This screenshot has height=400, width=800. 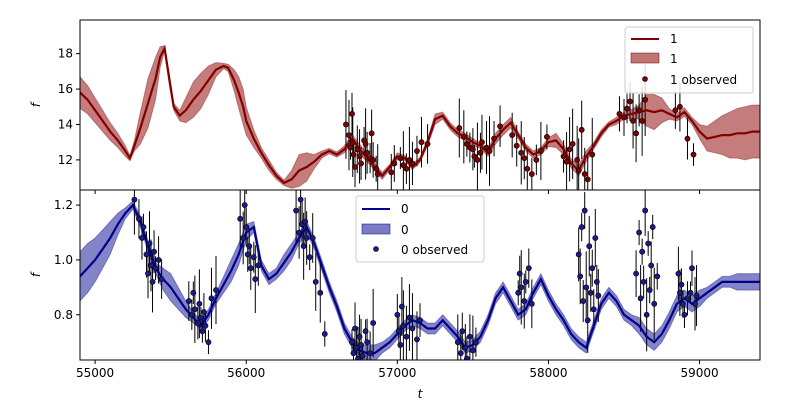 I want to click on top-y-axis-label: f, so click(x=36, y=104).